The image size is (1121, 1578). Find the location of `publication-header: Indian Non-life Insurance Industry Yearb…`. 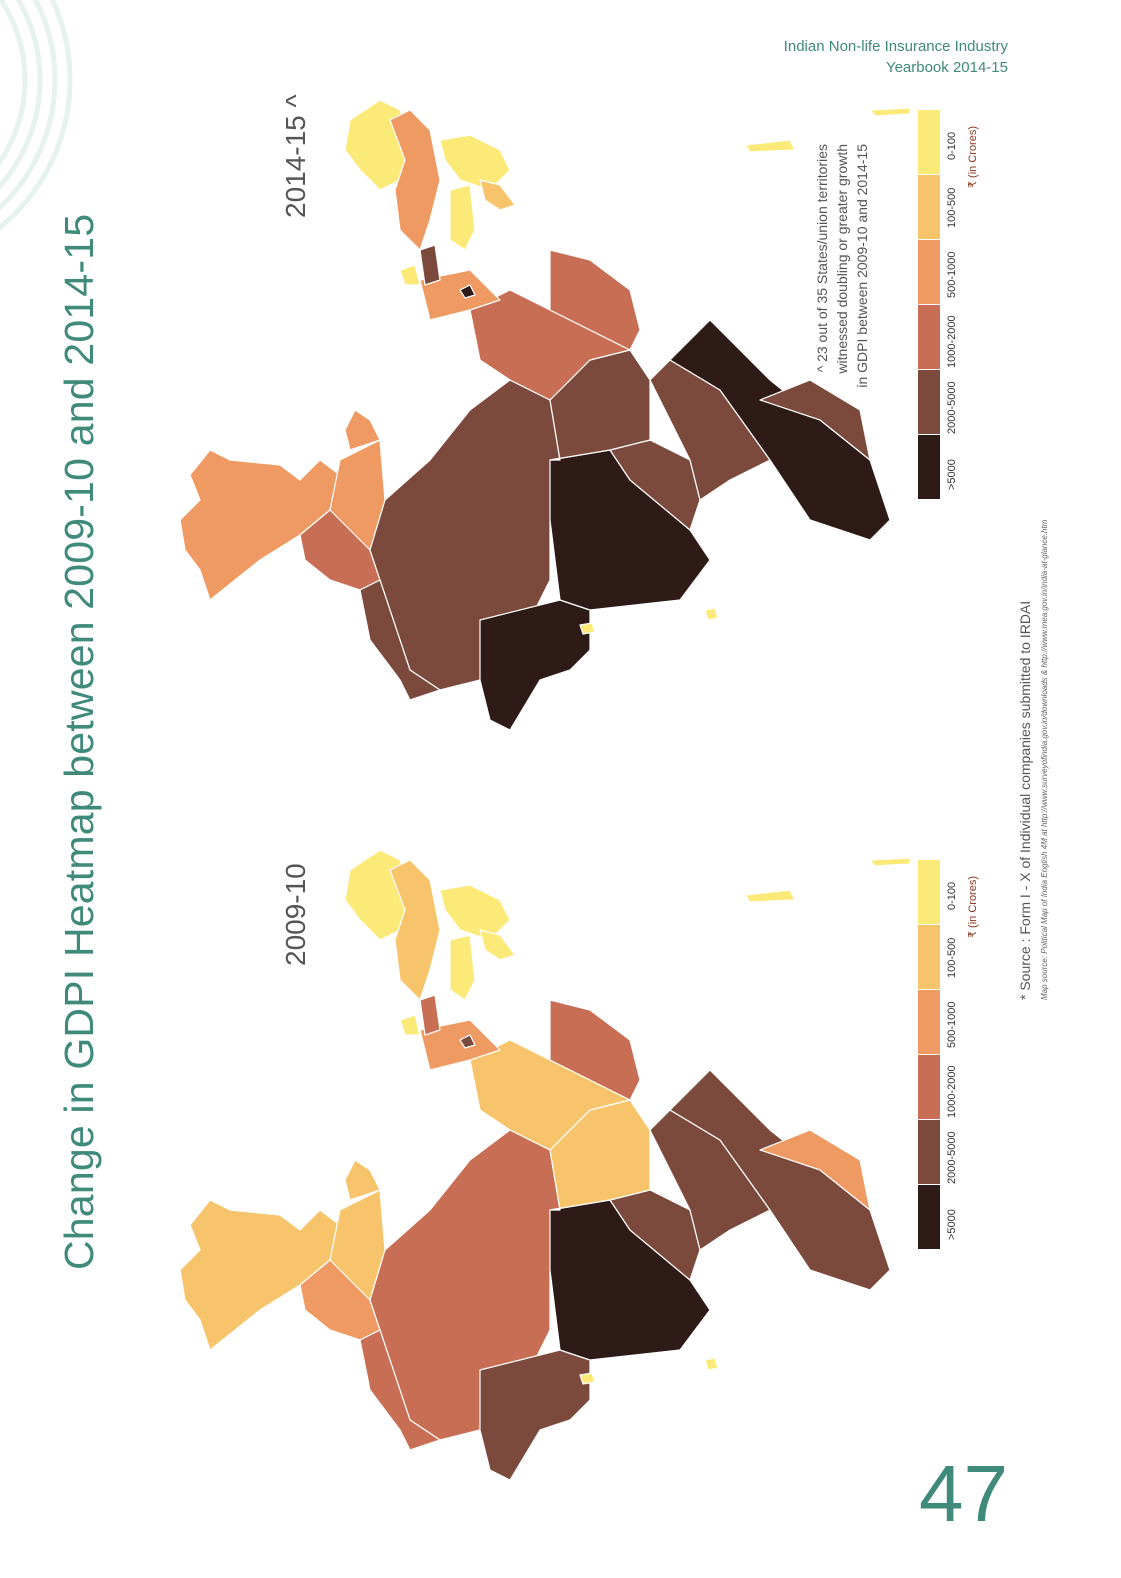

publication-header: Indian Non-life Insurance Industry Yearb… is located at coordinates (896, 57).